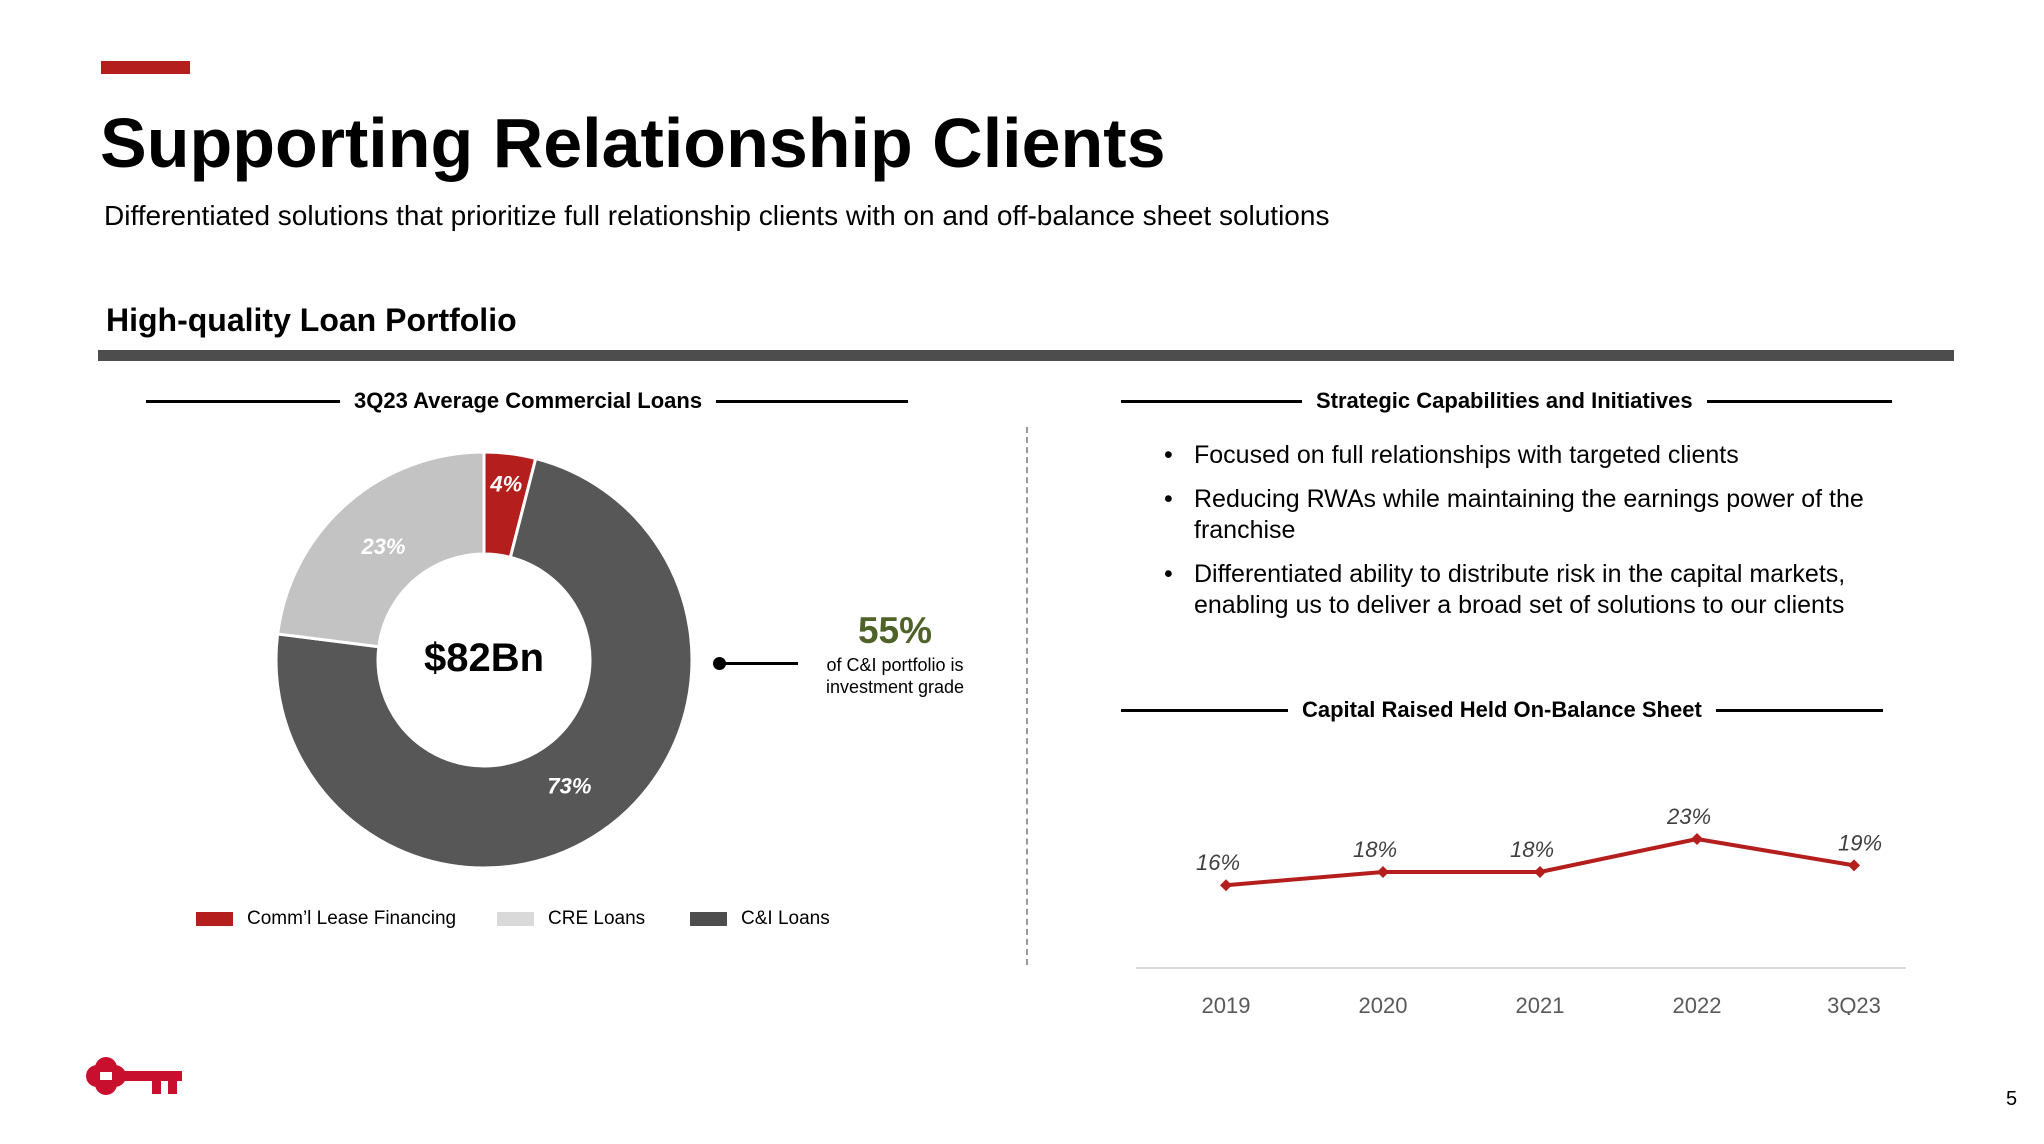 This screenshot has height=1144, width=2044. I want to click on callout: 55% of C&I portfolio is investment grade, so click(895, 654).